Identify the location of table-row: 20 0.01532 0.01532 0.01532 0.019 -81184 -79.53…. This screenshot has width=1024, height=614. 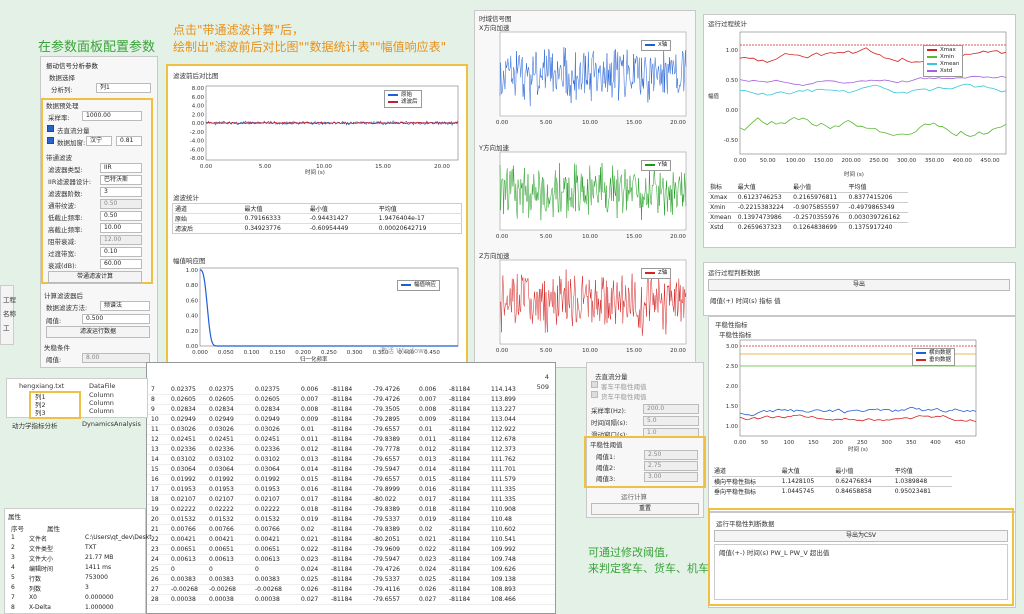
(351, 520).